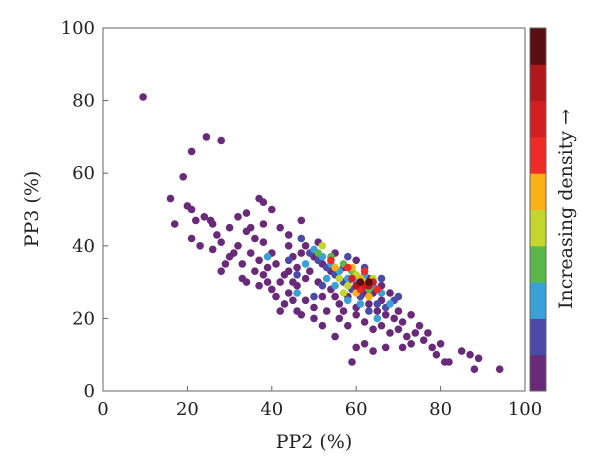  What do you see at coordinates (314, 442) in the screenshot?
I see `x-axis-title: PP2 (%)` at bounding box center [314, 442].